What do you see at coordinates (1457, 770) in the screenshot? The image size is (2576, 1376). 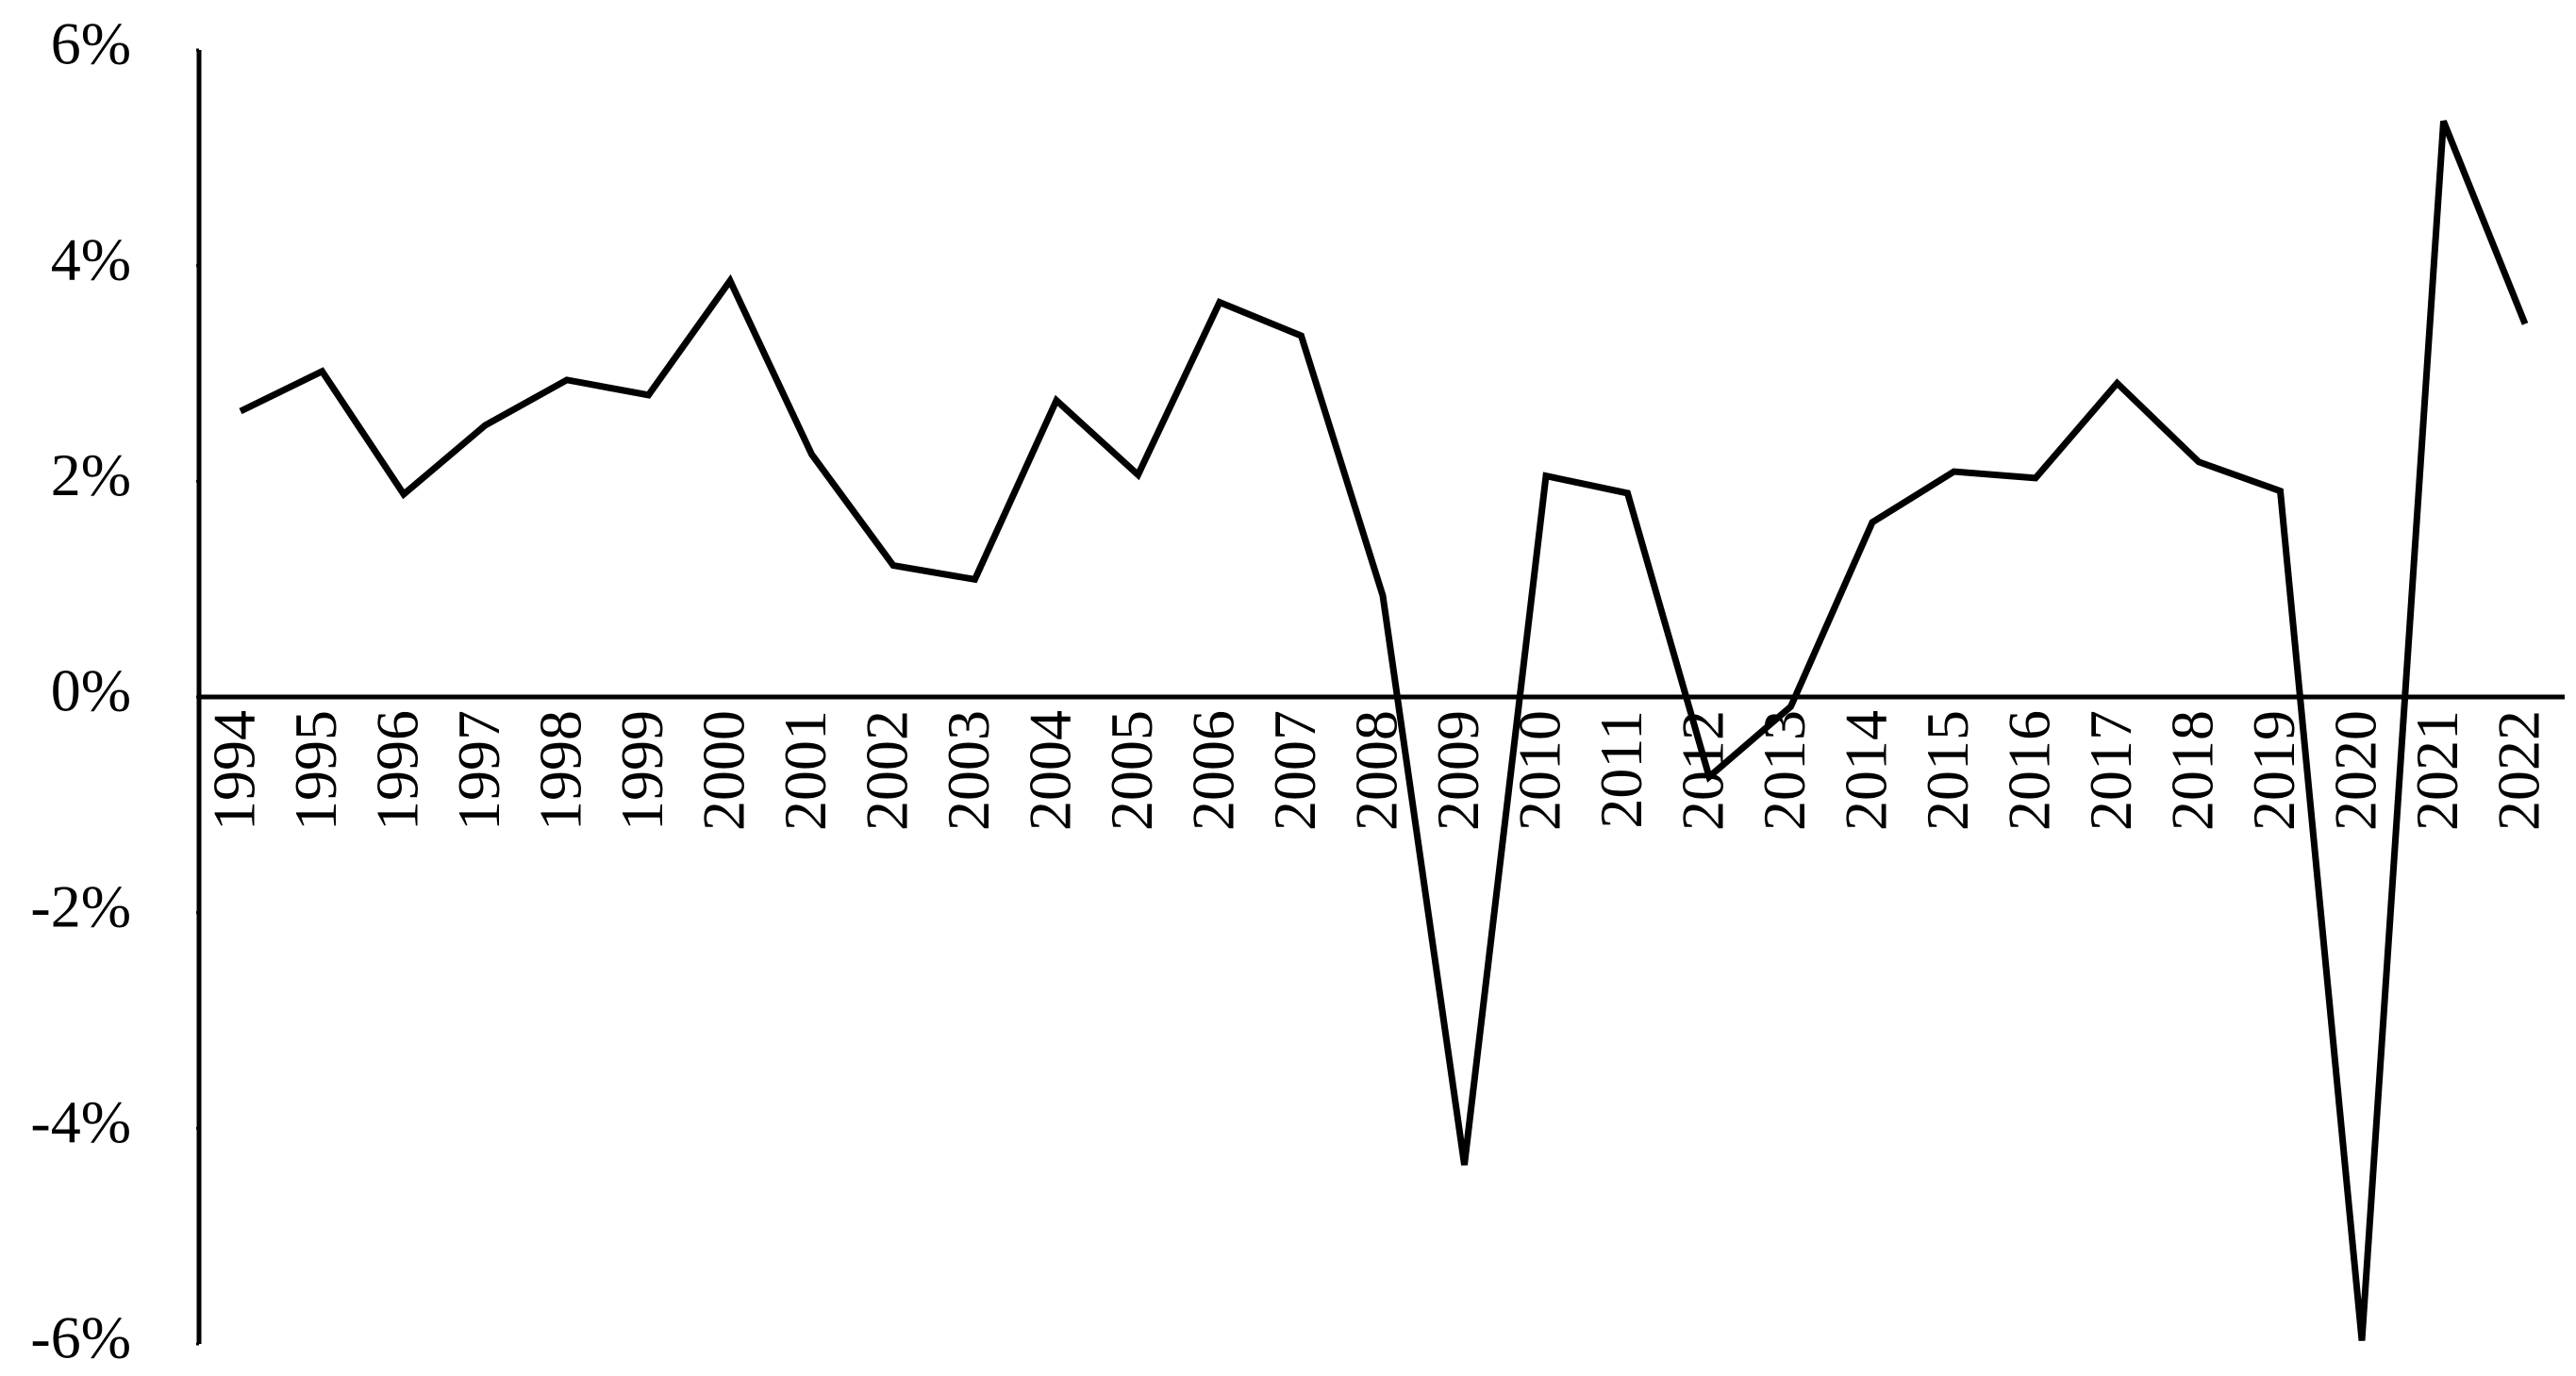 I see `x-tick-label: 2009` at bounding box center [1457, 770].